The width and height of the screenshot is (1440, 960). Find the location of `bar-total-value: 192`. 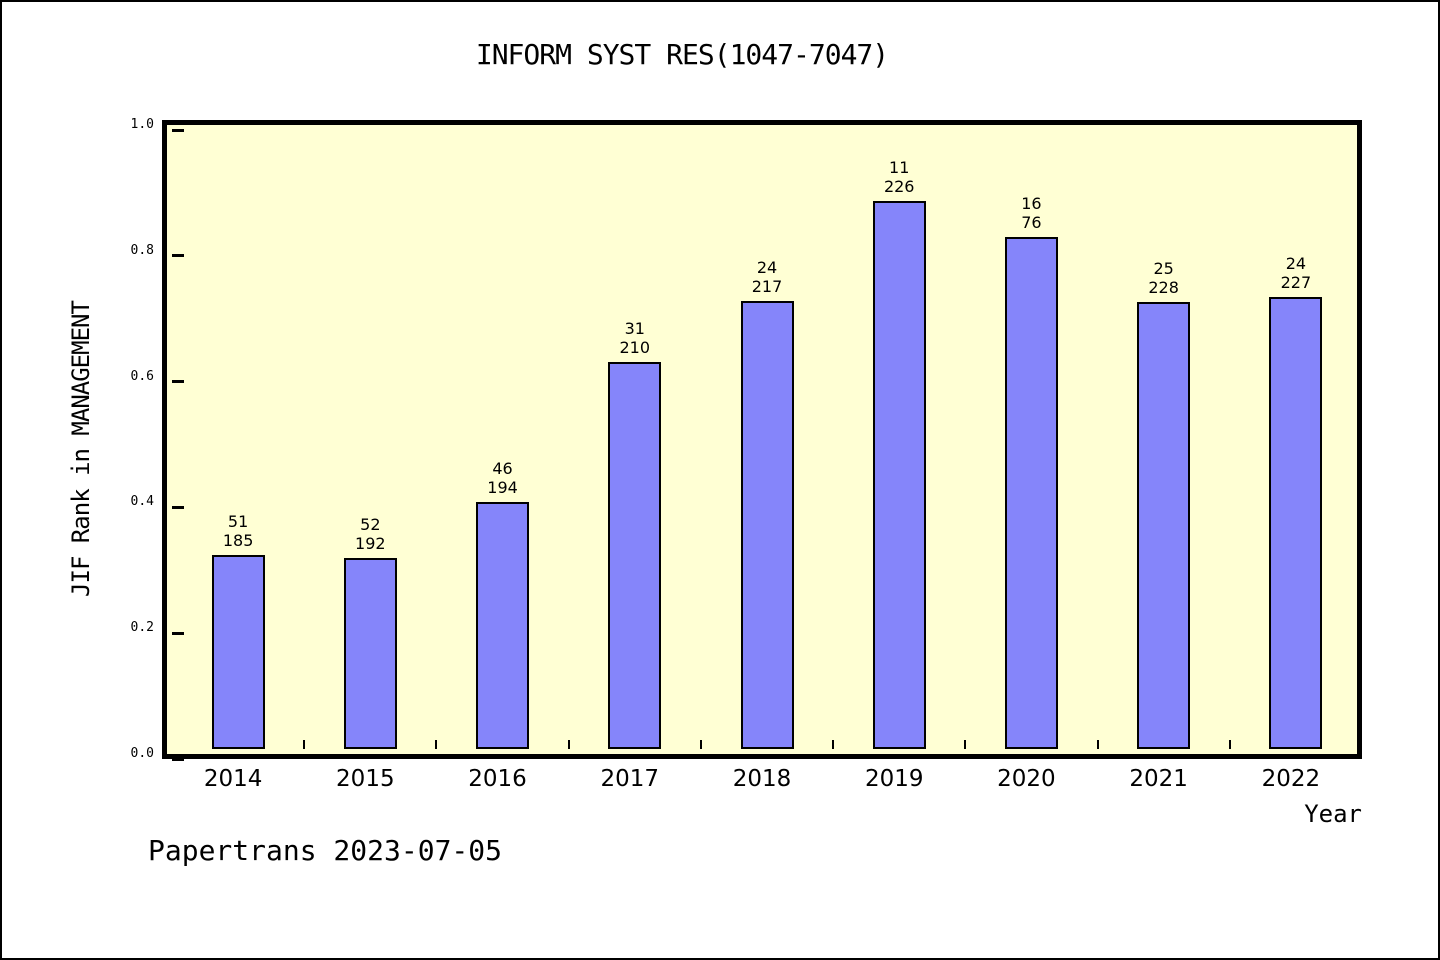

bar-total-value: 192 is located at coordinates (370, 543).